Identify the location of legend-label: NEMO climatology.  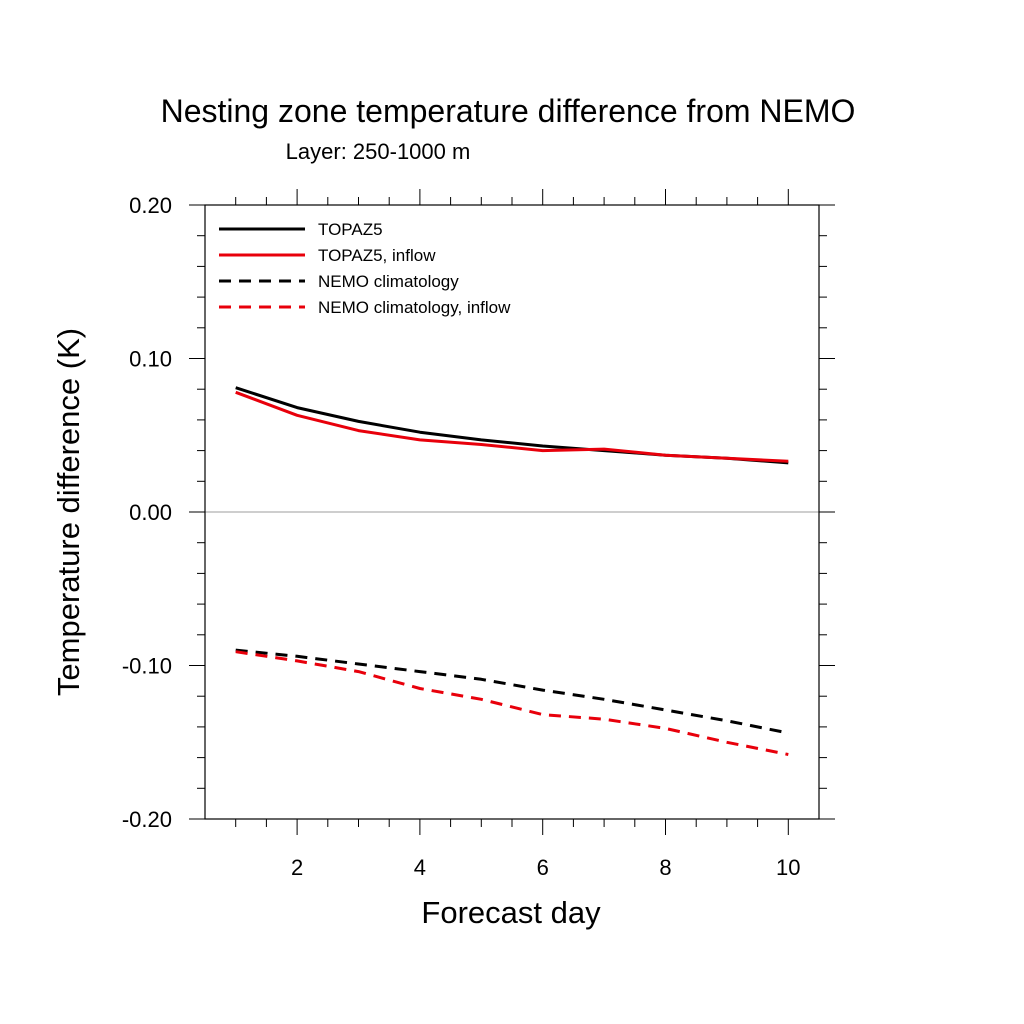
(388, 281).